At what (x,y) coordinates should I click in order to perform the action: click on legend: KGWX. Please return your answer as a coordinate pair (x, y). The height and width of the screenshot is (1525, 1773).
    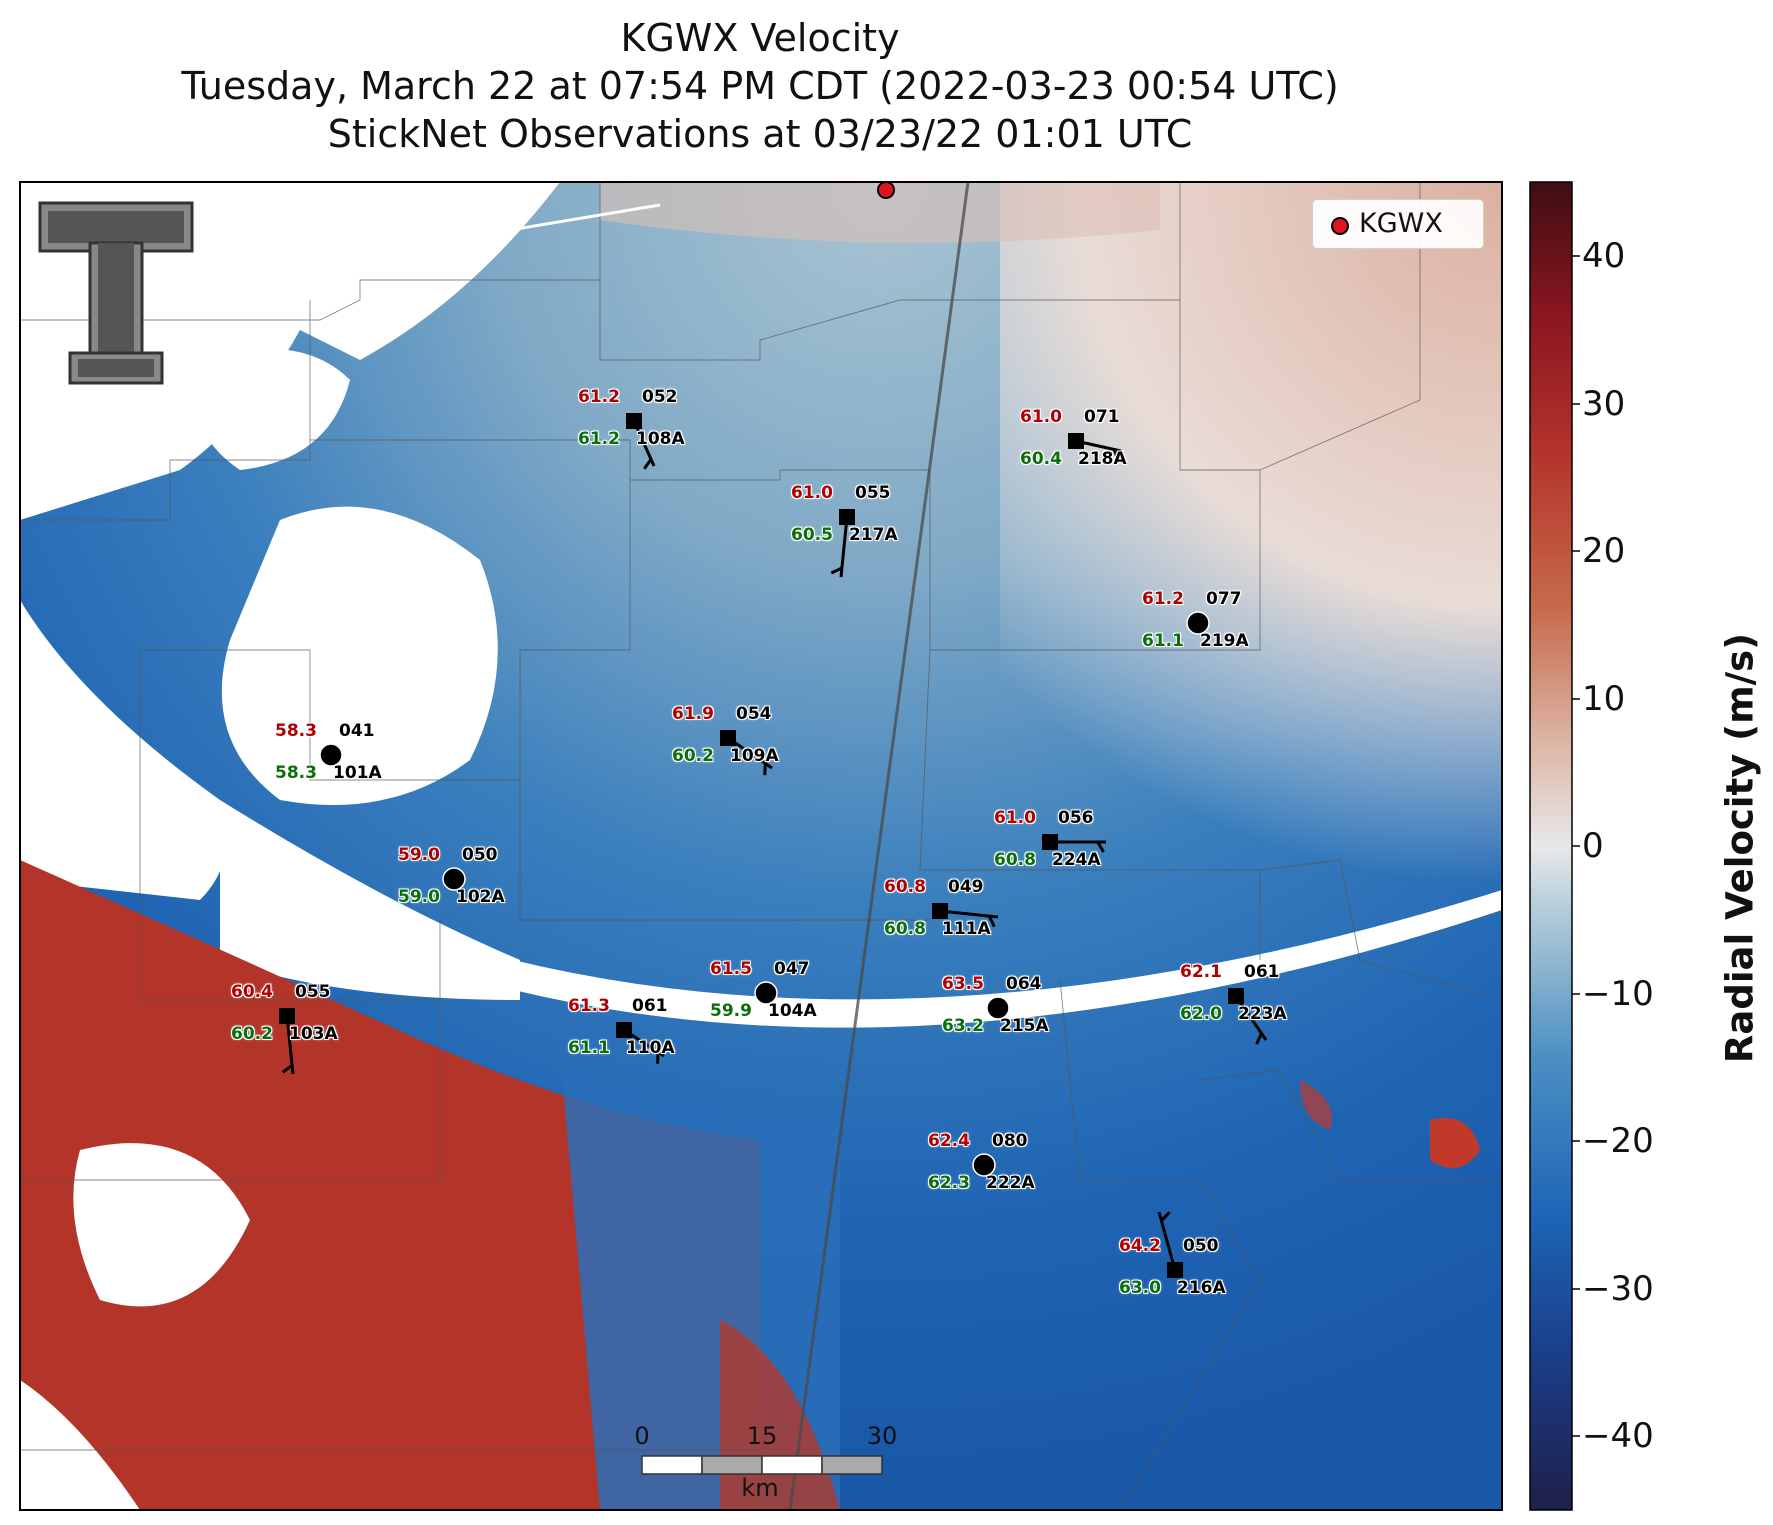
    Looking at the image, I should click on (1398, 224).